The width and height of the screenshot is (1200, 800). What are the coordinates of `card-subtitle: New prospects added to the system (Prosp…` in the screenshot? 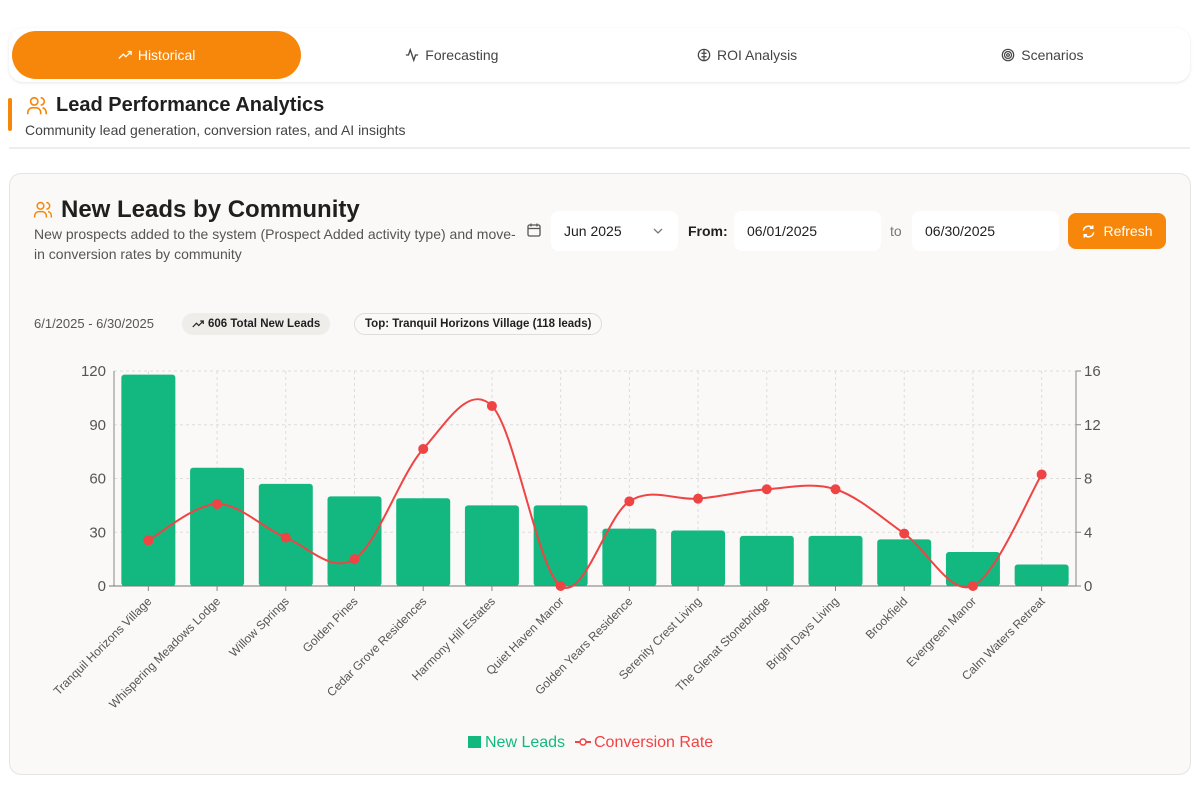 It's located at (275, 244).